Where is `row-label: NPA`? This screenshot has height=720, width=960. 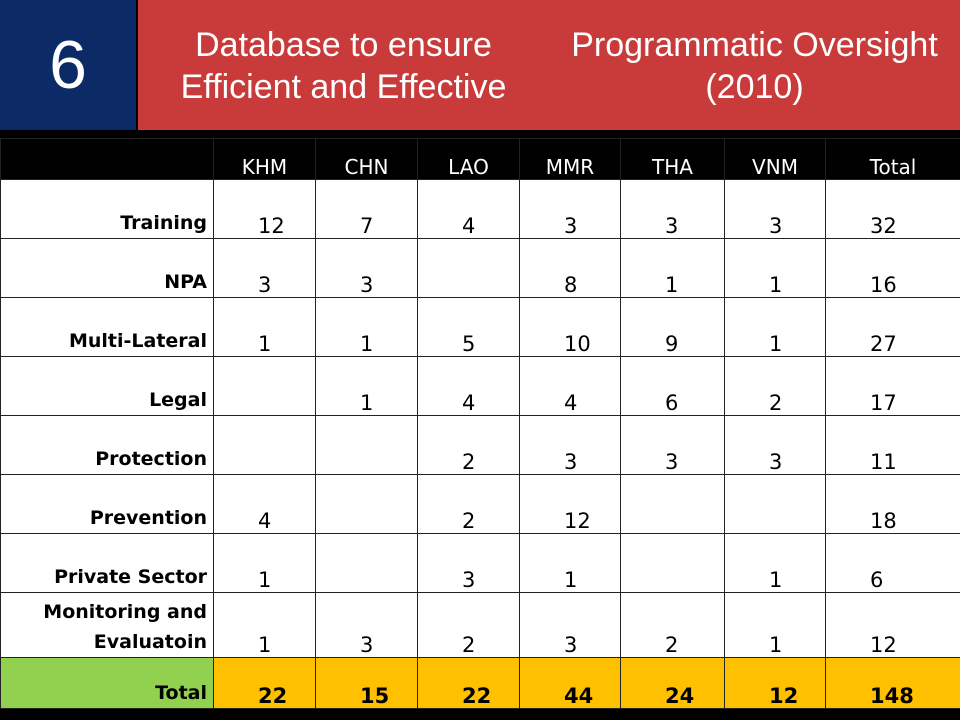
row-label: NPA is located at coordinates (107, 268).